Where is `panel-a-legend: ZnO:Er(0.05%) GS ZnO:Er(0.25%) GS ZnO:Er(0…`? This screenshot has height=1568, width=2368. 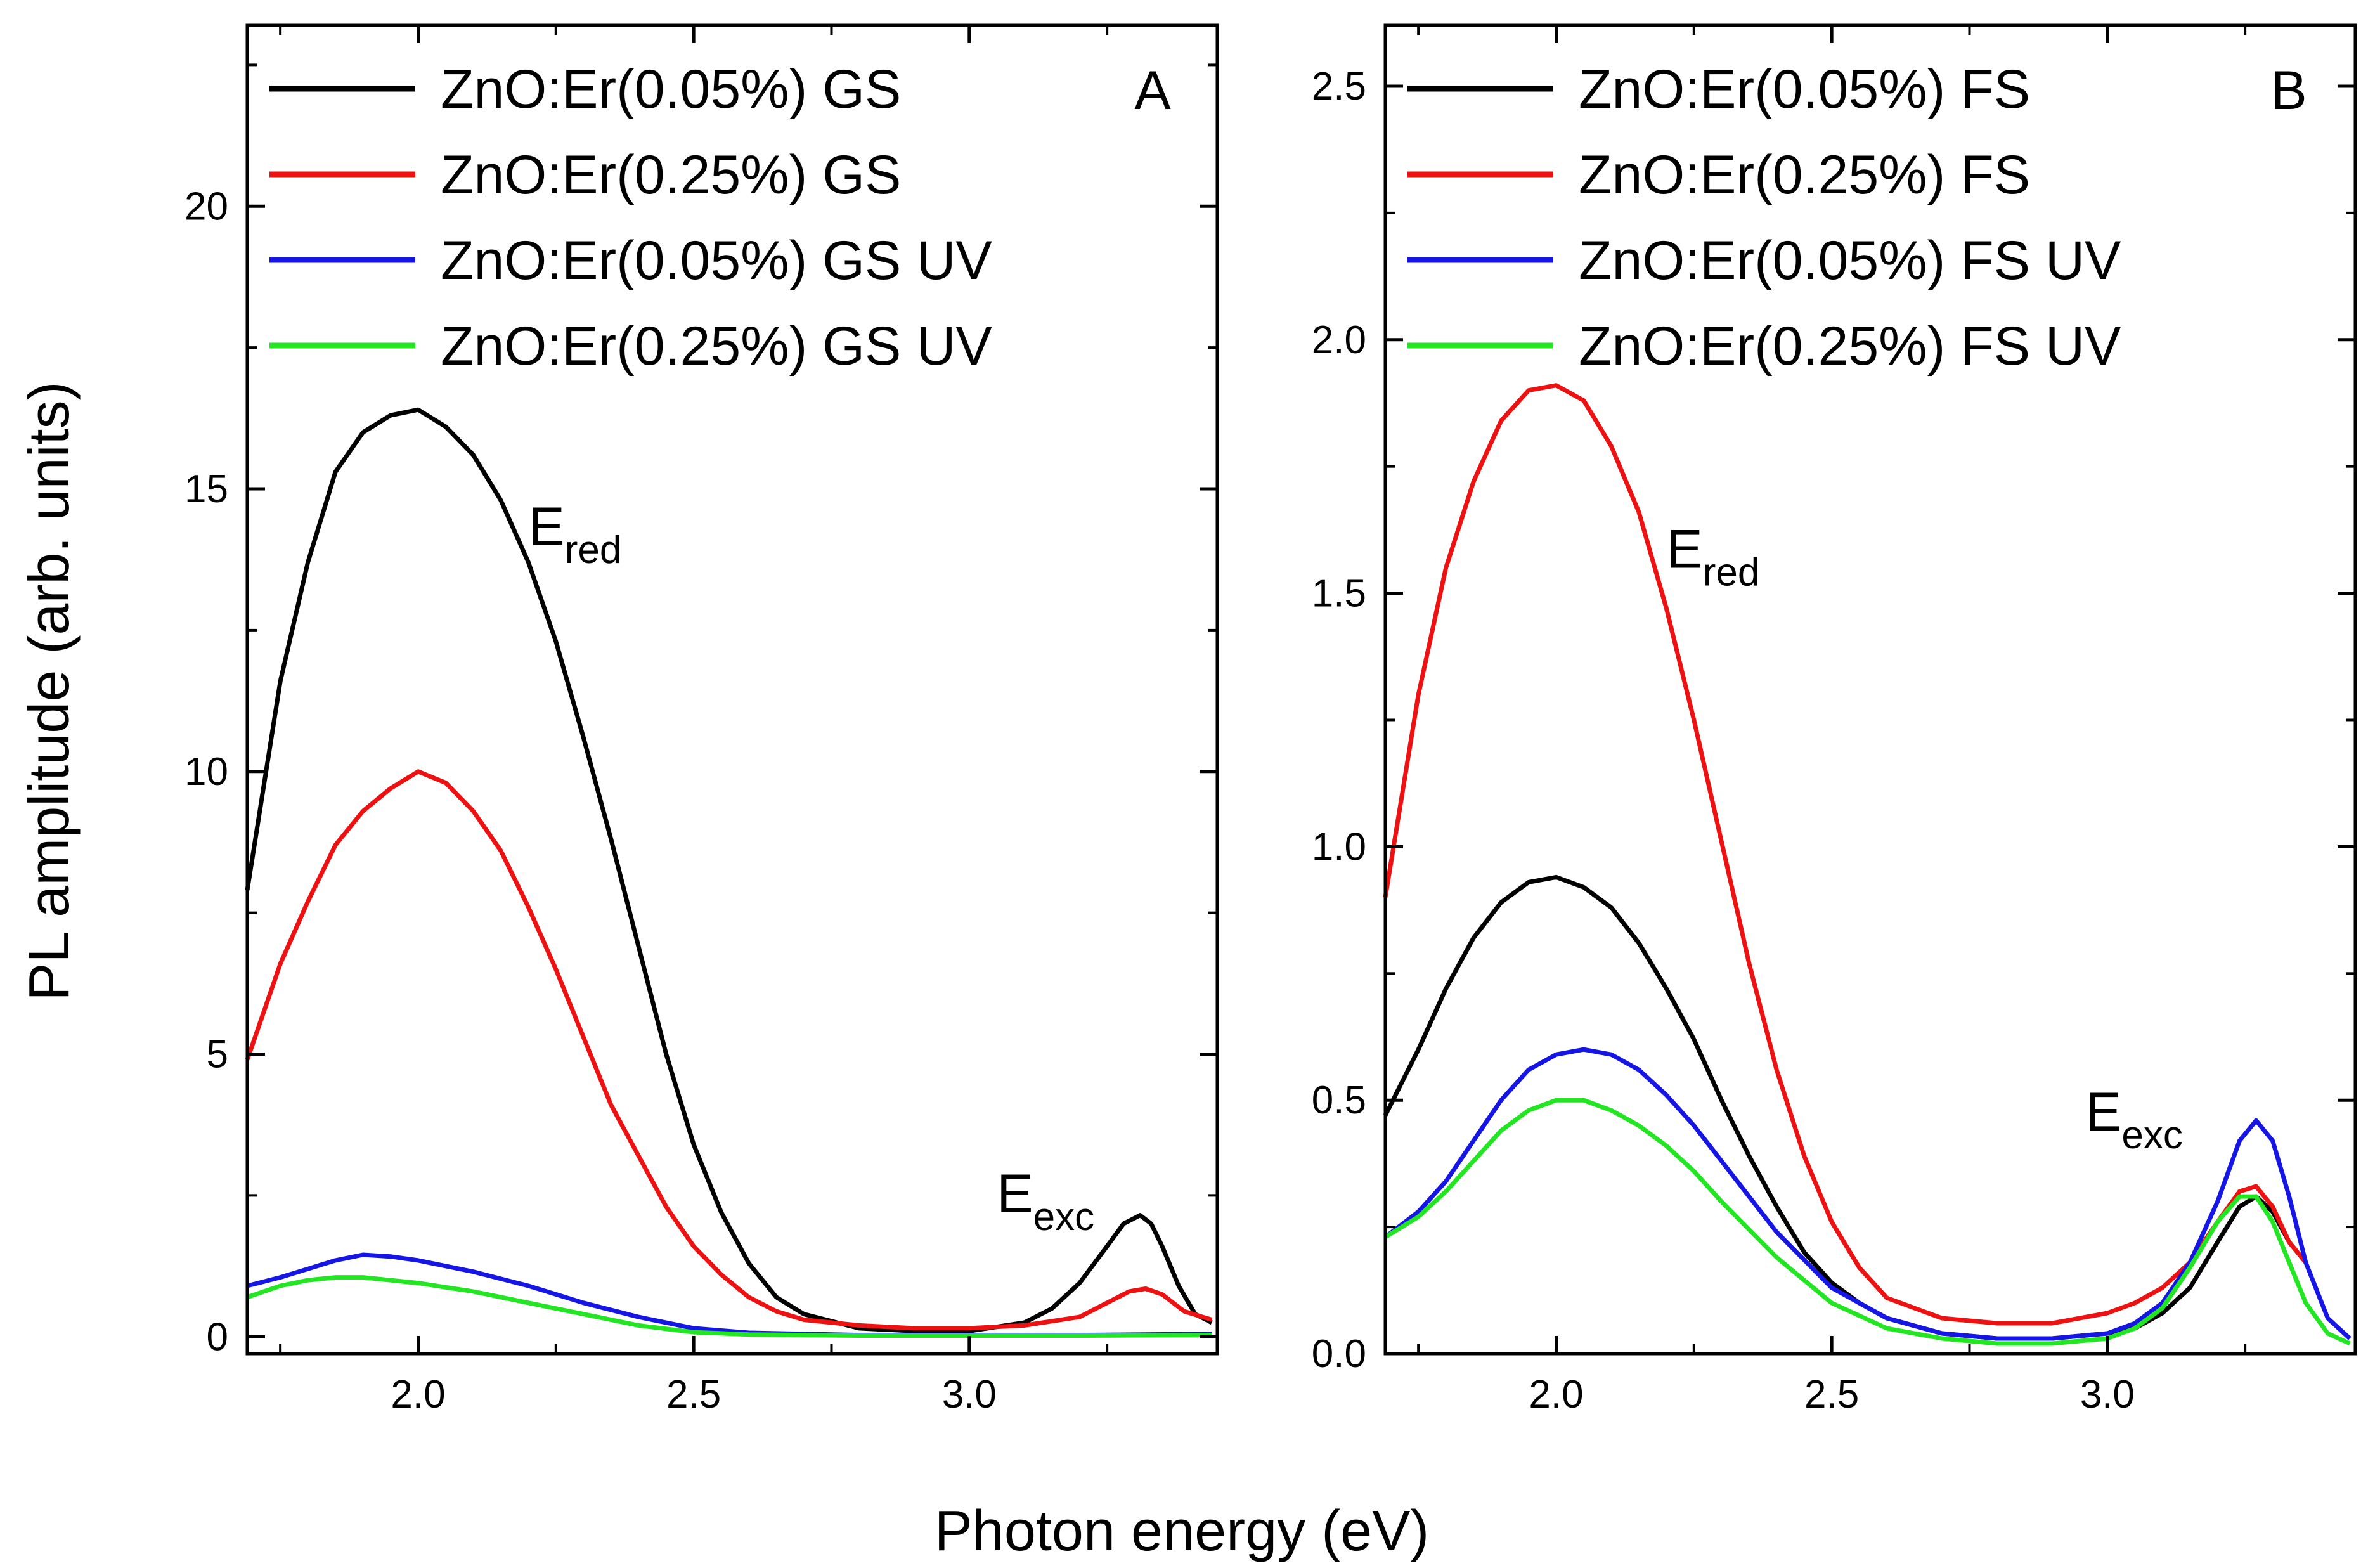 panel-a-legend: ZnO:Er(0.05%) GS ZnO:Er(0.25%) GS ZnO:Er(0… is located at coordinates (630, 218).